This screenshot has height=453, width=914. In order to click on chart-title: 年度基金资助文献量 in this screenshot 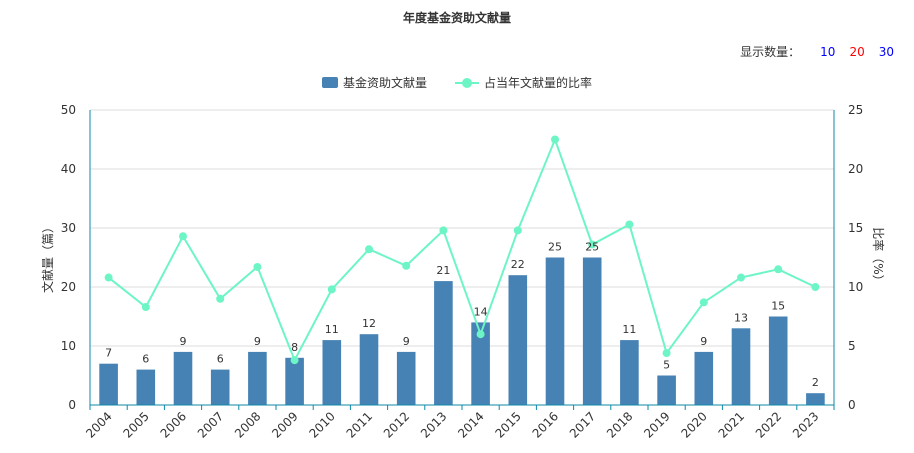, I will do `click(456, 18)`.